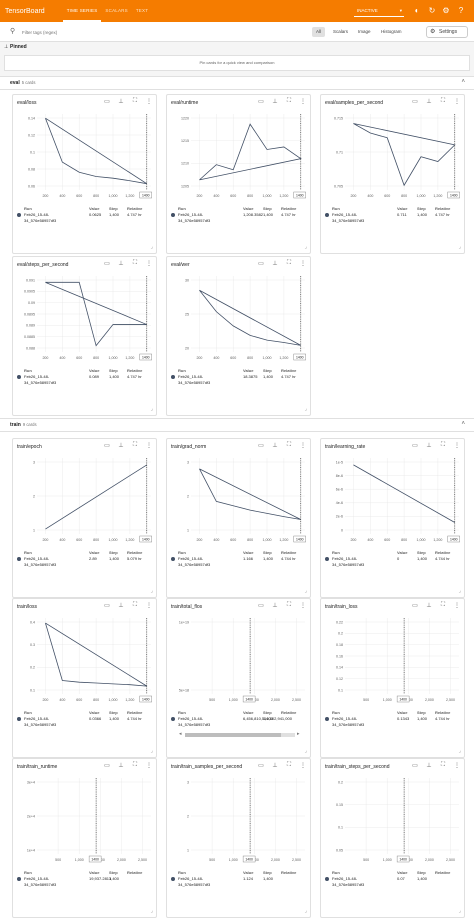 This screenshot has width=474, height=921. Describe the element at coordinates (379, 11) in the screenshot. I see `plugin-status-select: INACTIVE ▾` at that location.